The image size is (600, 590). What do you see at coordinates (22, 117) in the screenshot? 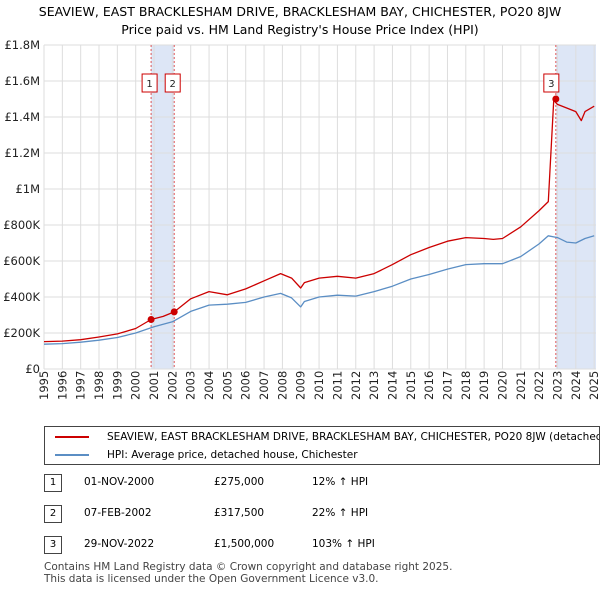
I see `y-tick-label: £1.4M` at bounding box center [22, 117].